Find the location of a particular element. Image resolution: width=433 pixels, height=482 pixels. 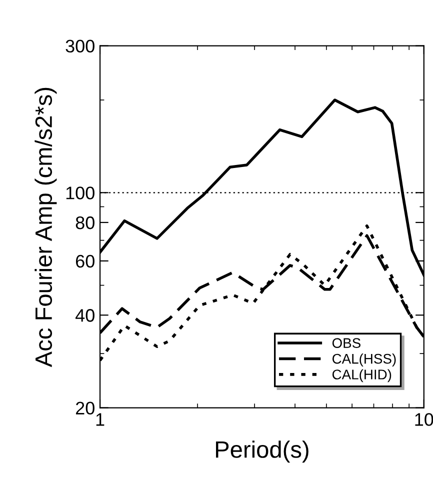

y-axis-title: Acc Fourier Amp (cm/s2*s) is located at coordinates (45, 228).